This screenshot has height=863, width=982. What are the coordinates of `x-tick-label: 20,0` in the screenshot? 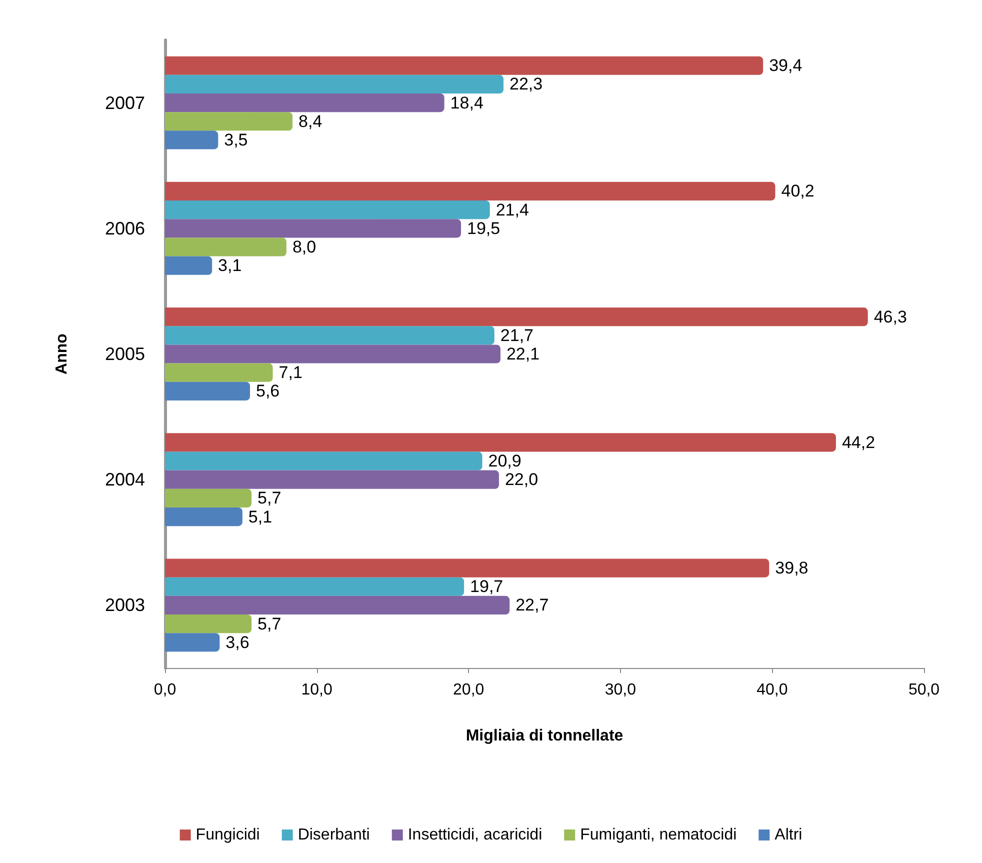 It's located at (468, 690).